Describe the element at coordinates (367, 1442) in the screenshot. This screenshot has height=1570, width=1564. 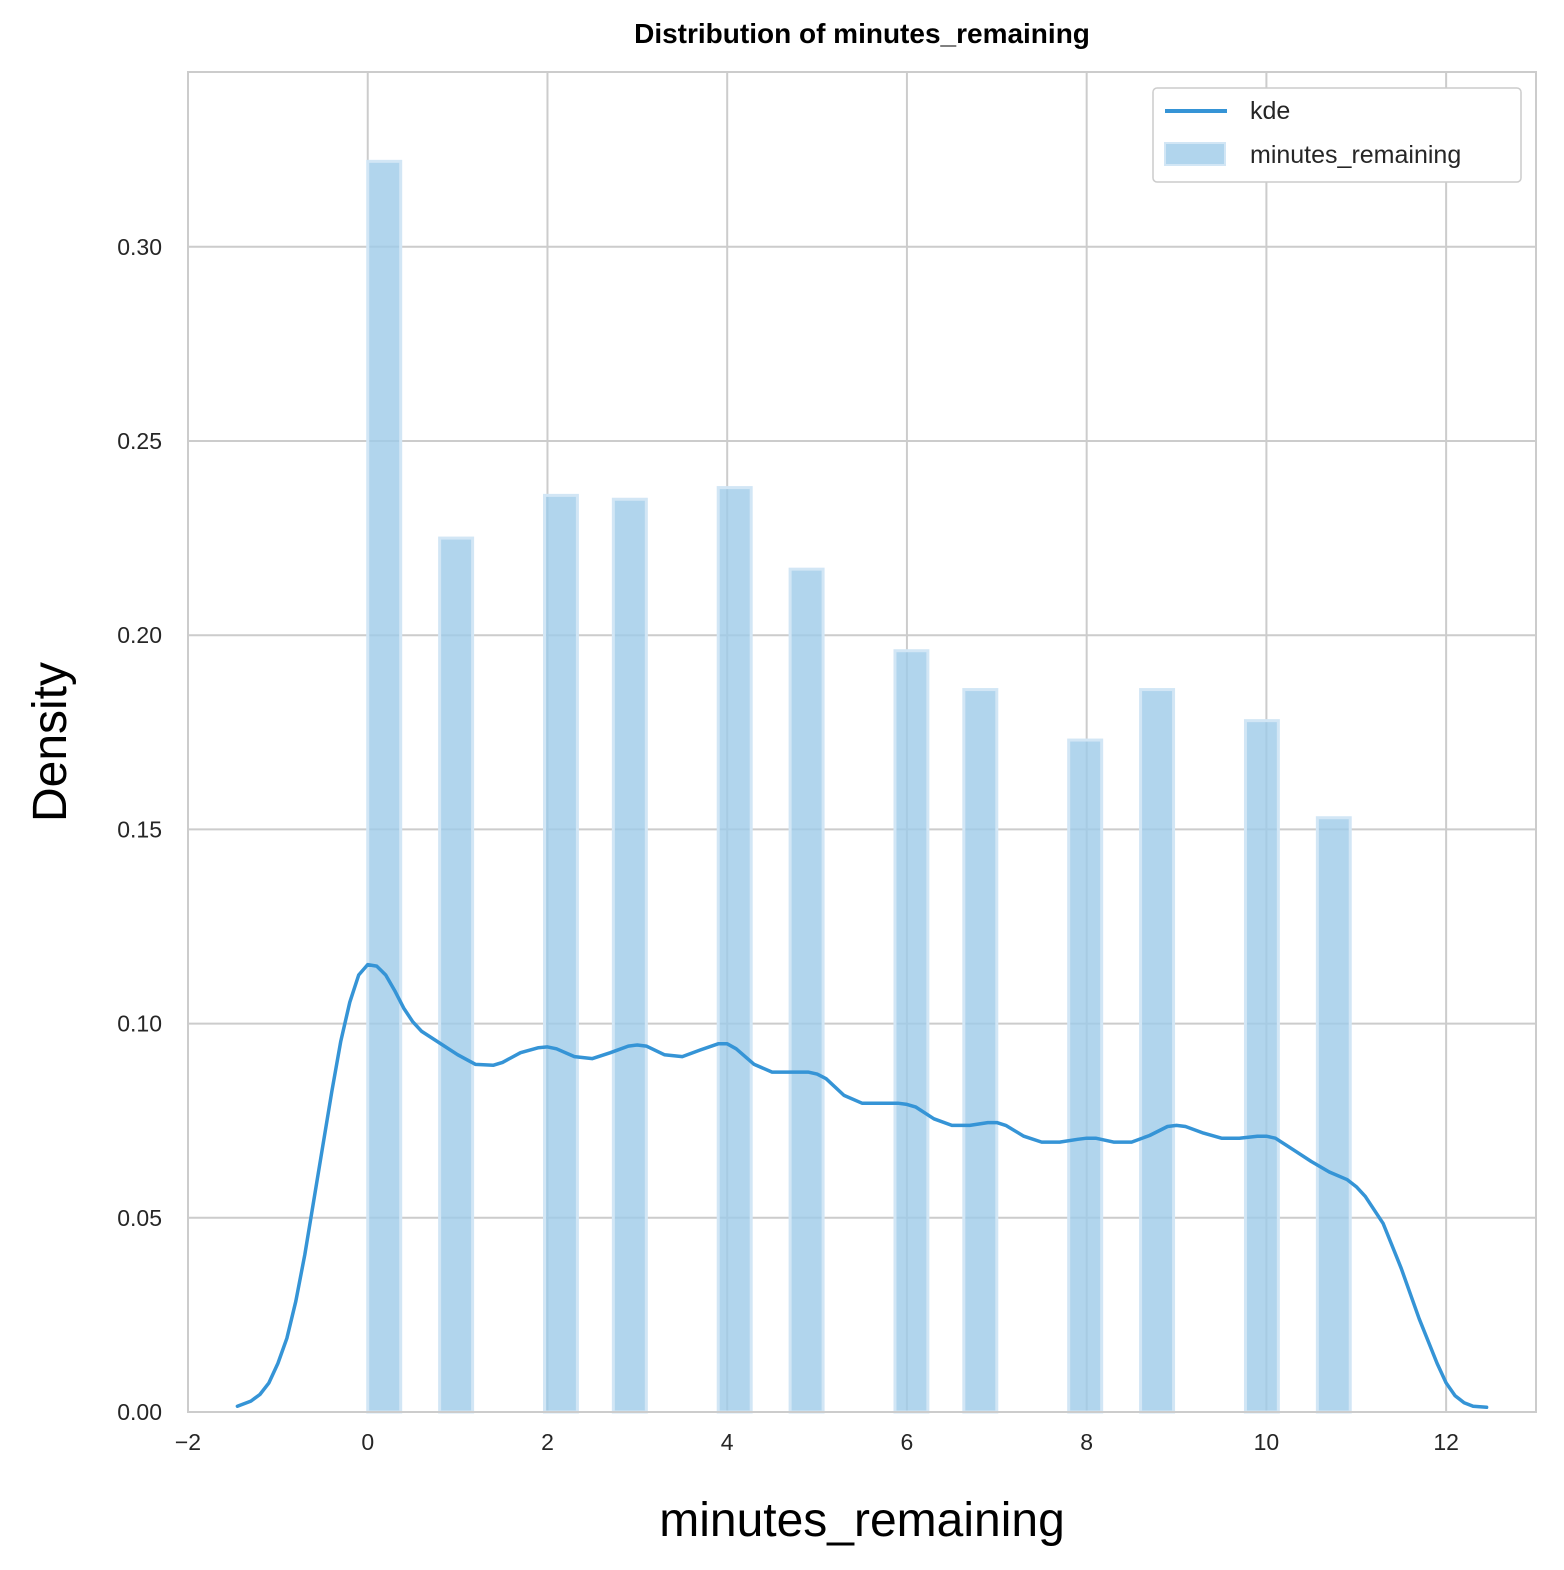
I see `x-tick-label: 0` at that location.